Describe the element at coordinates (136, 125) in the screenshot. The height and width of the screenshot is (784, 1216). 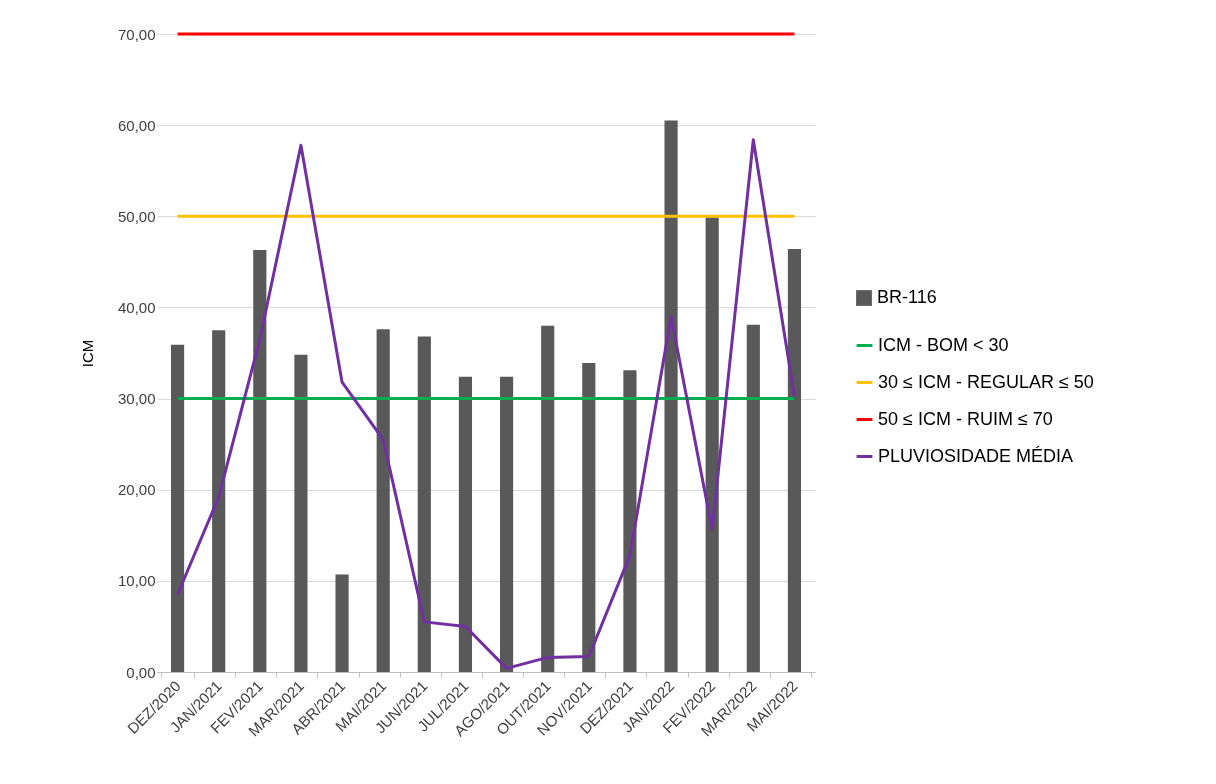
I see `y-tick-label: 60,00` at that location.